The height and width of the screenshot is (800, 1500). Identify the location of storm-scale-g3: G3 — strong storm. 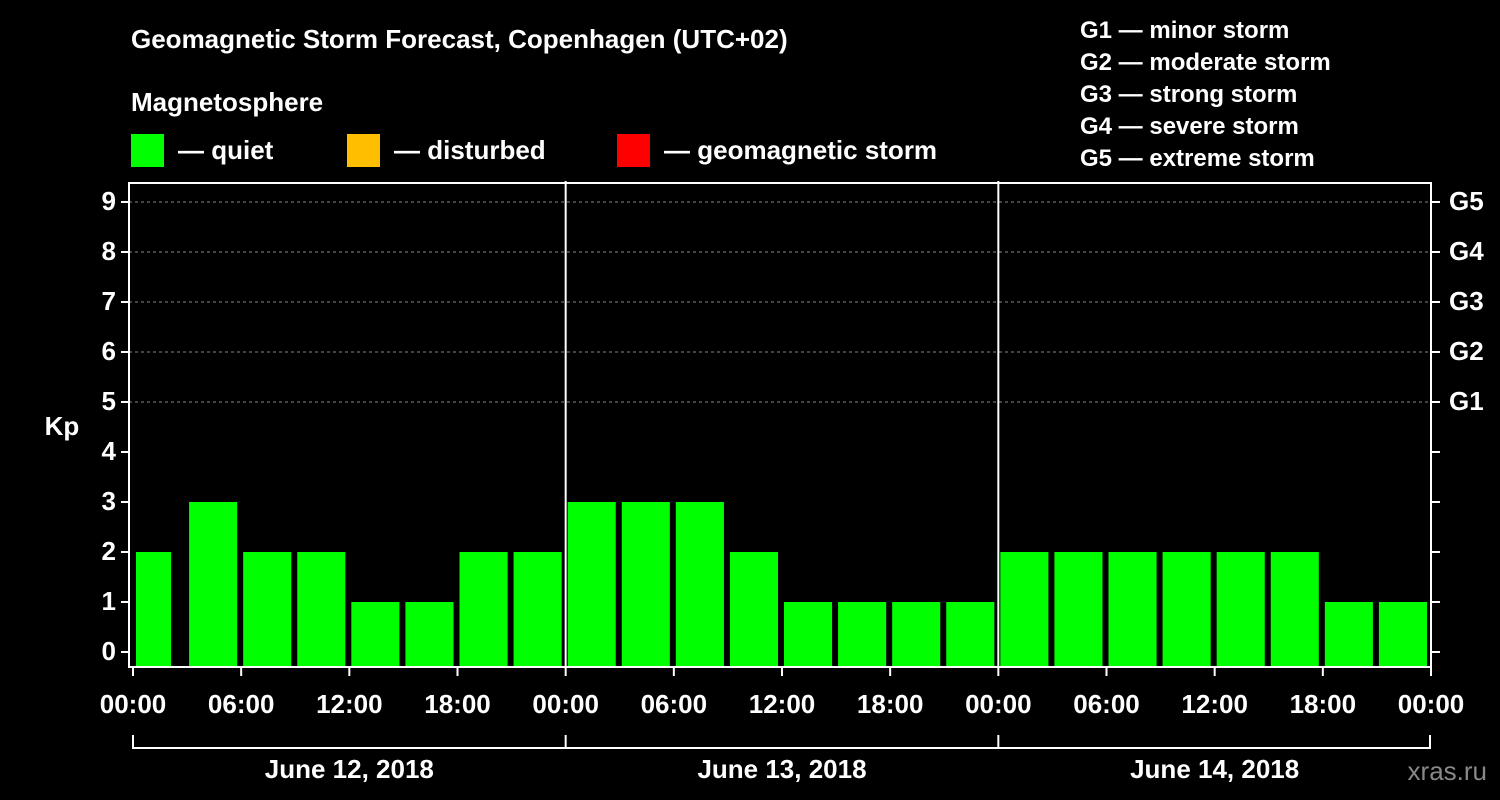
(1189, 94).